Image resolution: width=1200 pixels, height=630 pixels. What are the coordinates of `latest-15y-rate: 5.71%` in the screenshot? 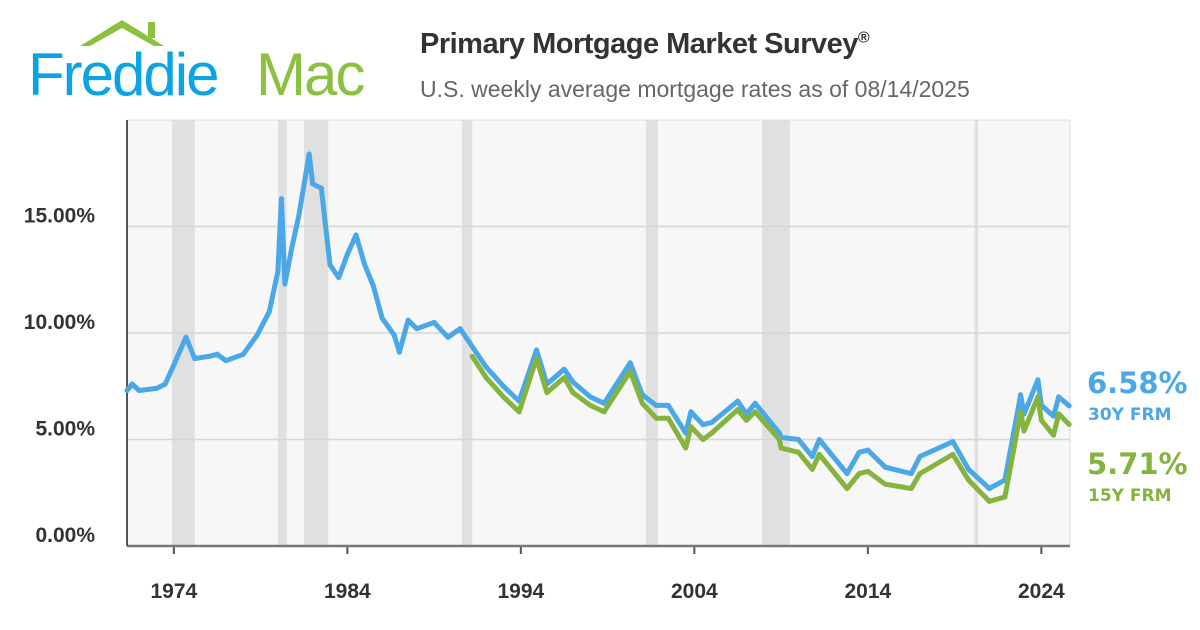 It's located at (1137, 464).